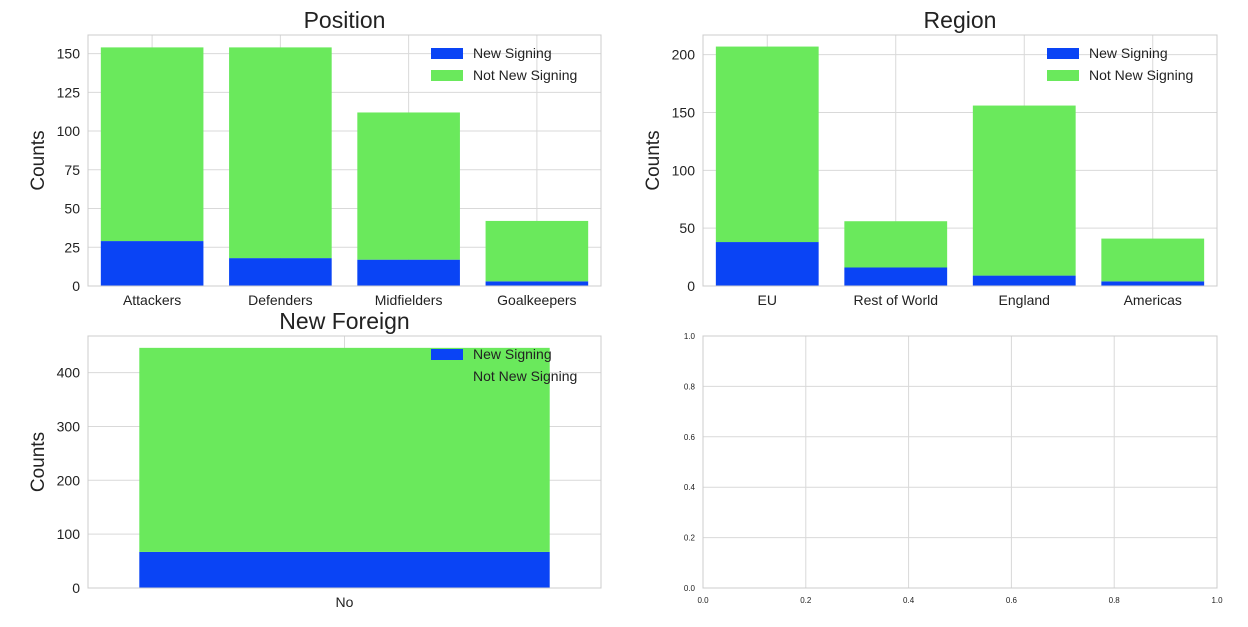  What do you see at coordinates (152, 300) in the screenshot?
I see `x-tick-label: Attackers` at bounding box center [152, 300].